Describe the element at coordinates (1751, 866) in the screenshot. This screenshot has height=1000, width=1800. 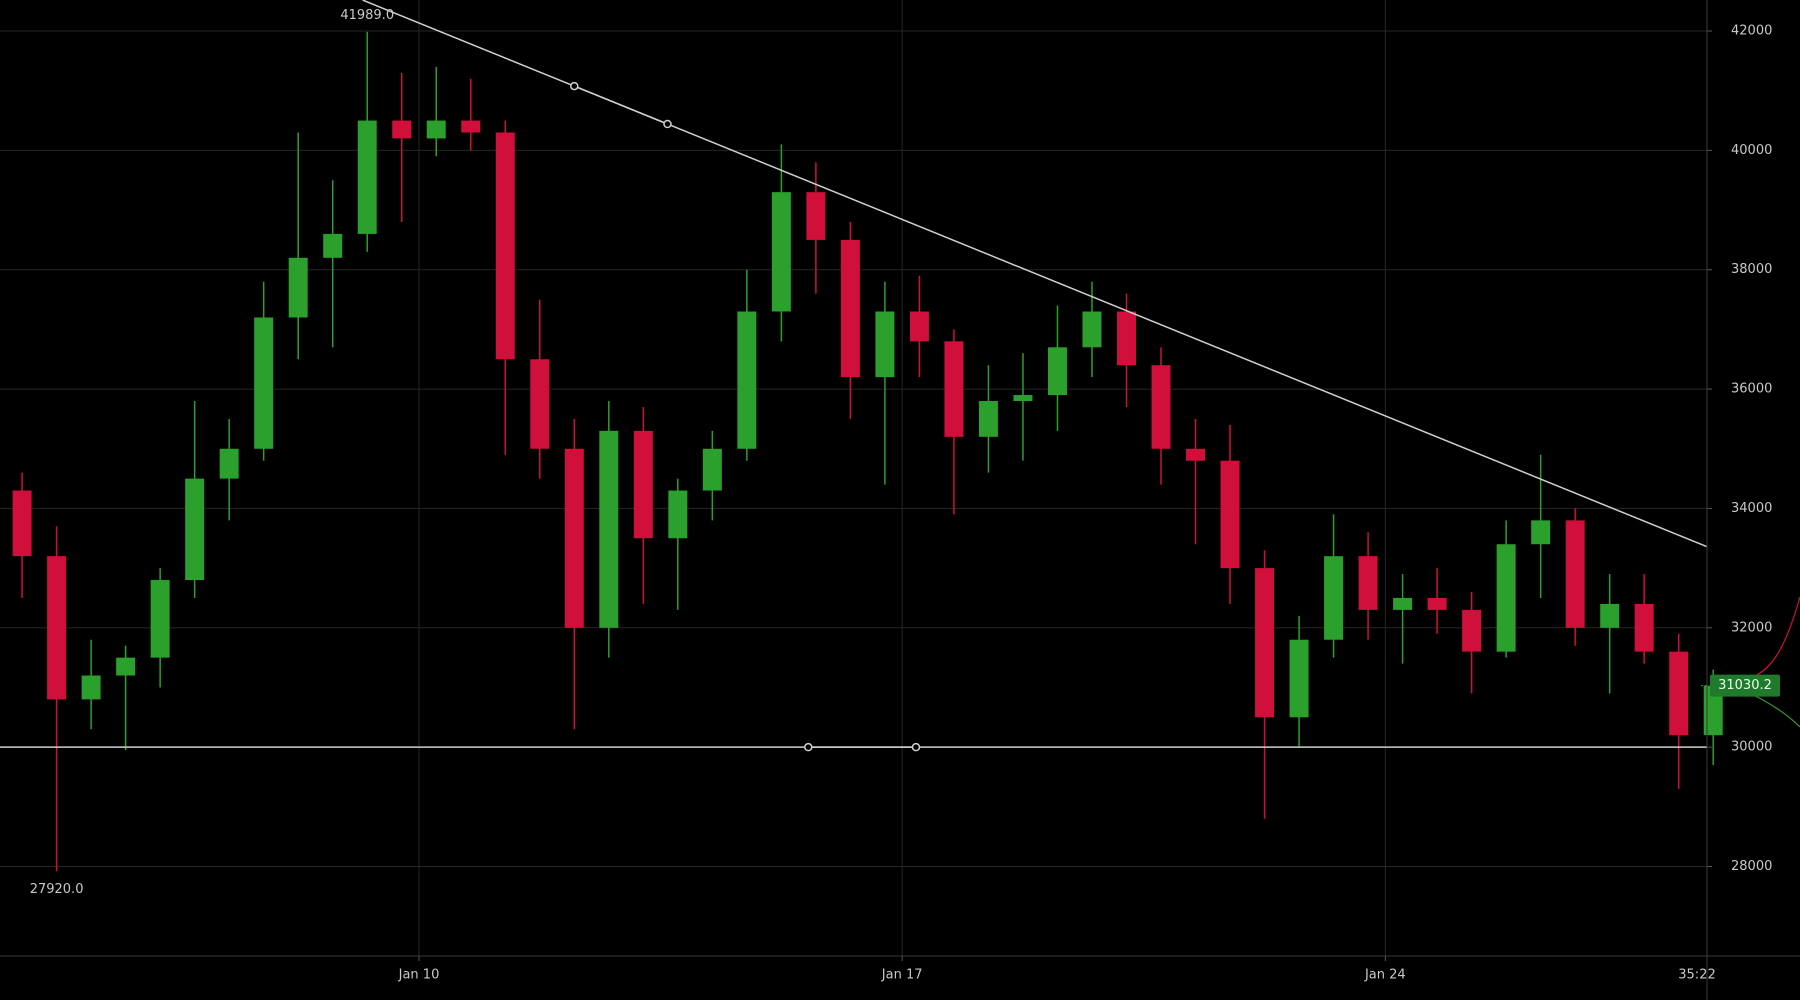
I see `y-tick-label: 28000` at that location.